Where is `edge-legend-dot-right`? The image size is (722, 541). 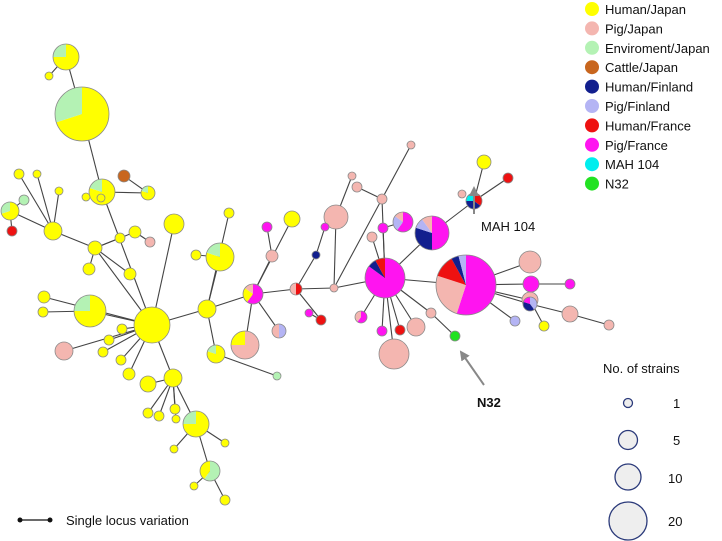
edge-legend-dot-right is located at coordinates (50, 520).